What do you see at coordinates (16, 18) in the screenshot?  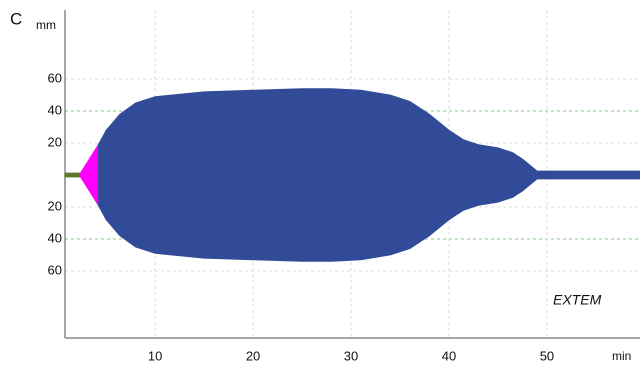 I see `panel-label: C` at bounding box center [16, 18].